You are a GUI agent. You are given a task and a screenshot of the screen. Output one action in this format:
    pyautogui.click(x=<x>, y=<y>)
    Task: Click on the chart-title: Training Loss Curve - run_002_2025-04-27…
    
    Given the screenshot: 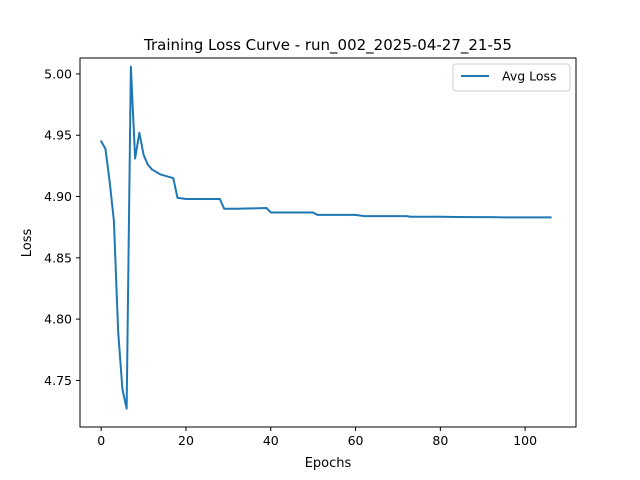 What is the action you would take?
    pyautogui.click(x=327, y=45)
    